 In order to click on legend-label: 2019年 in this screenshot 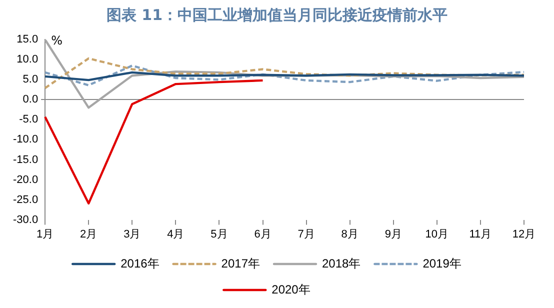, I will do `click(442, 263)`.